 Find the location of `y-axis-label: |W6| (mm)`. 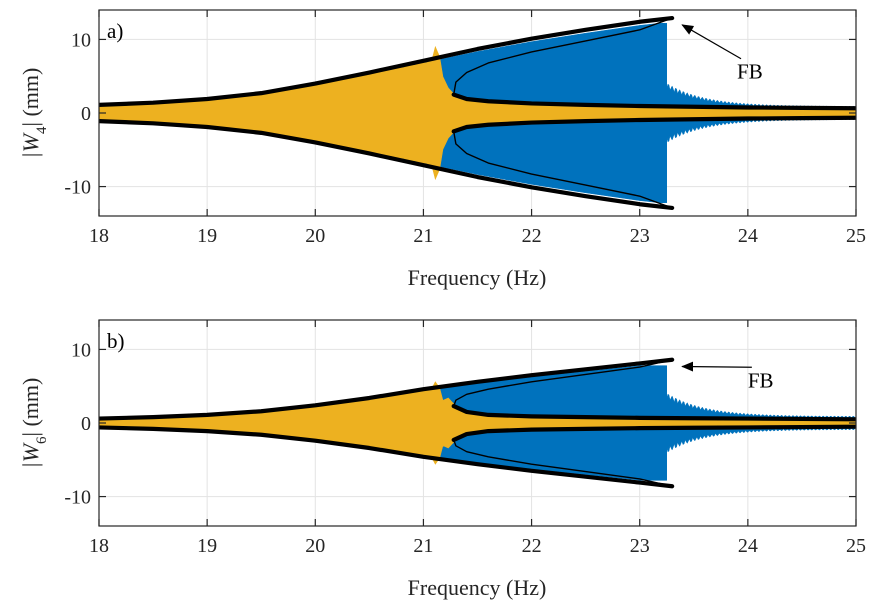

y-axis-label: |W6| (mm) is located at coordinates (34, 423).